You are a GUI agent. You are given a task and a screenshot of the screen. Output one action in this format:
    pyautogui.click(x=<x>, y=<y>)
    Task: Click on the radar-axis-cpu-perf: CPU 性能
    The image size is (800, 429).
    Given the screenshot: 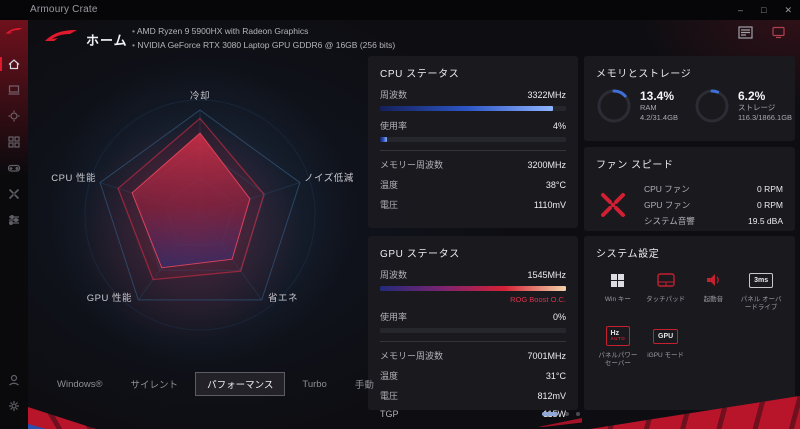 What is the action you would take?
    pyautogui.click(x=73, y=178)
    